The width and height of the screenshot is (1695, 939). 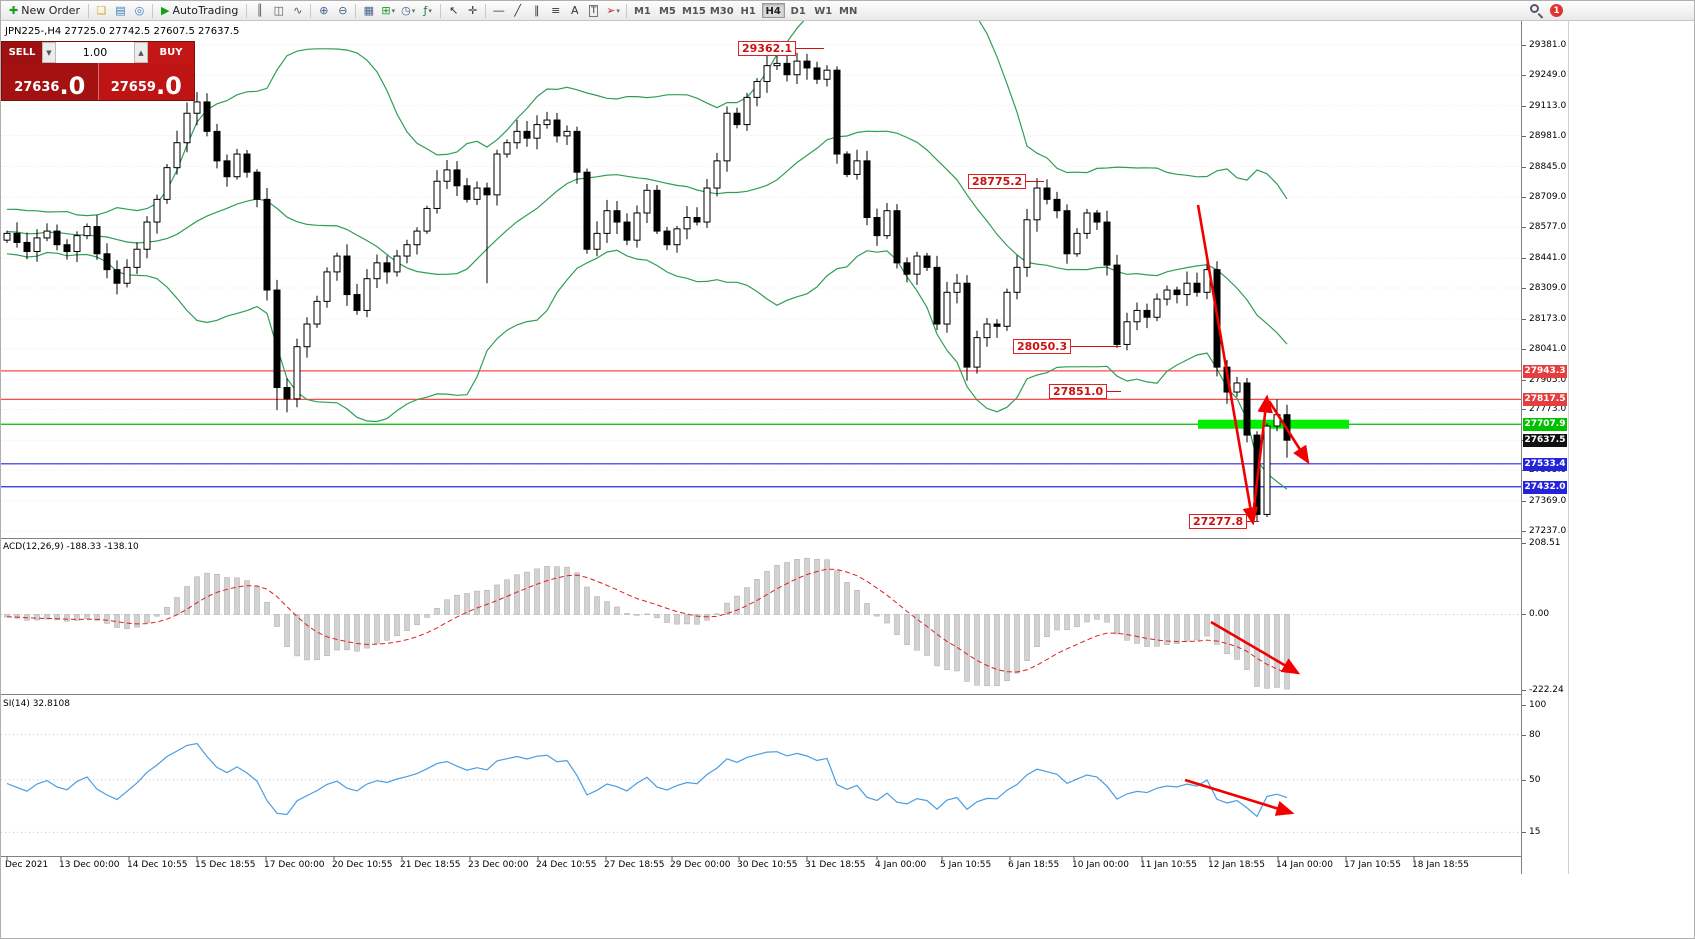 I want to click on data-window-icon-wrap: ◎, so click(x=139, y=10).